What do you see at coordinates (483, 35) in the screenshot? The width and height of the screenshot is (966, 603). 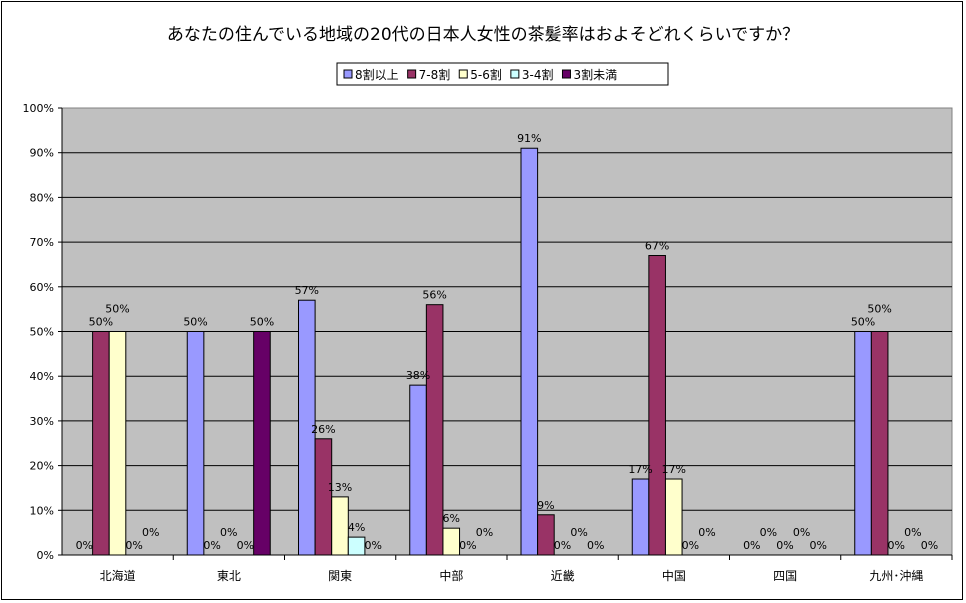 I see `chart-title: あなたの住んでいる地域の20代の日本人女性の茶髪率はおよそどれくらいですか？` at bounding box center [483, 35].